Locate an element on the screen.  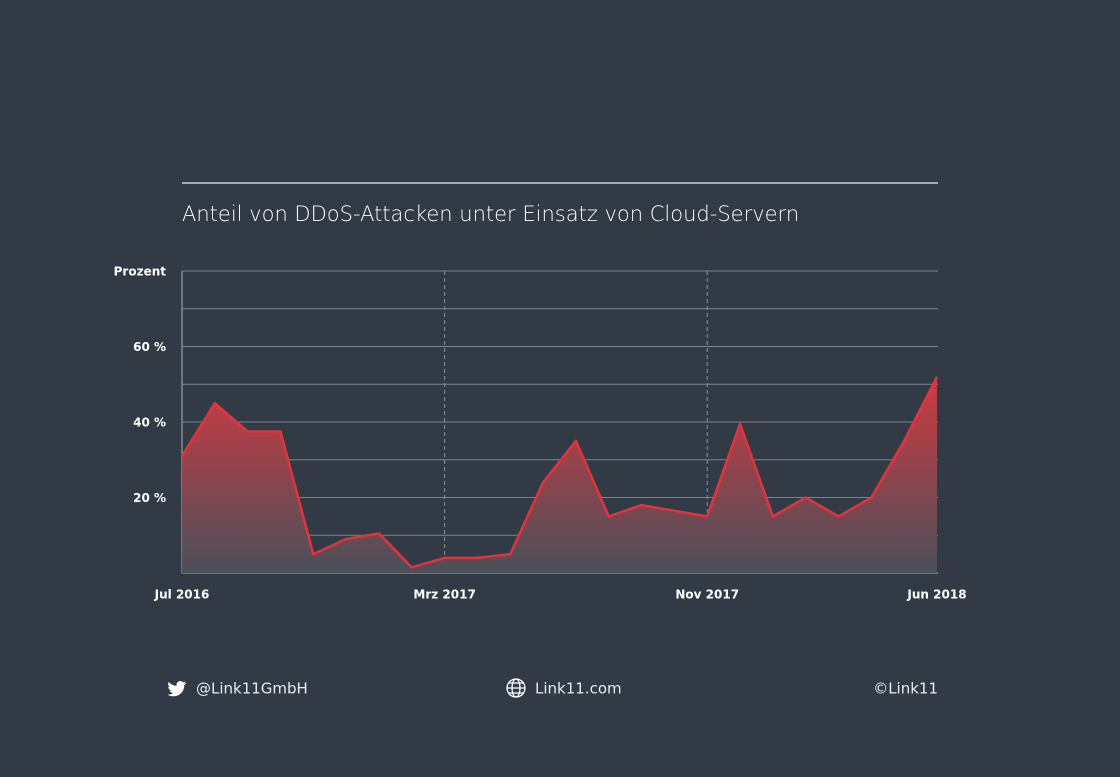
copyright: ©Link11 is located at coordinates (905, 689).